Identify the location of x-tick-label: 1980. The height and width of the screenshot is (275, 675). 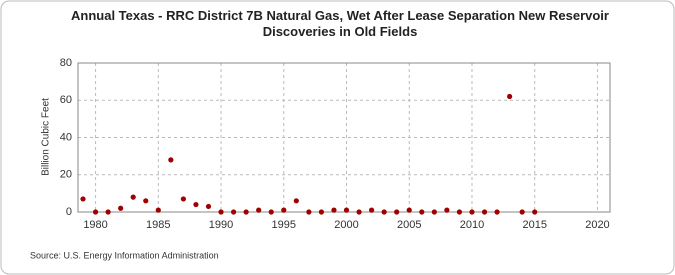
(95, 225).